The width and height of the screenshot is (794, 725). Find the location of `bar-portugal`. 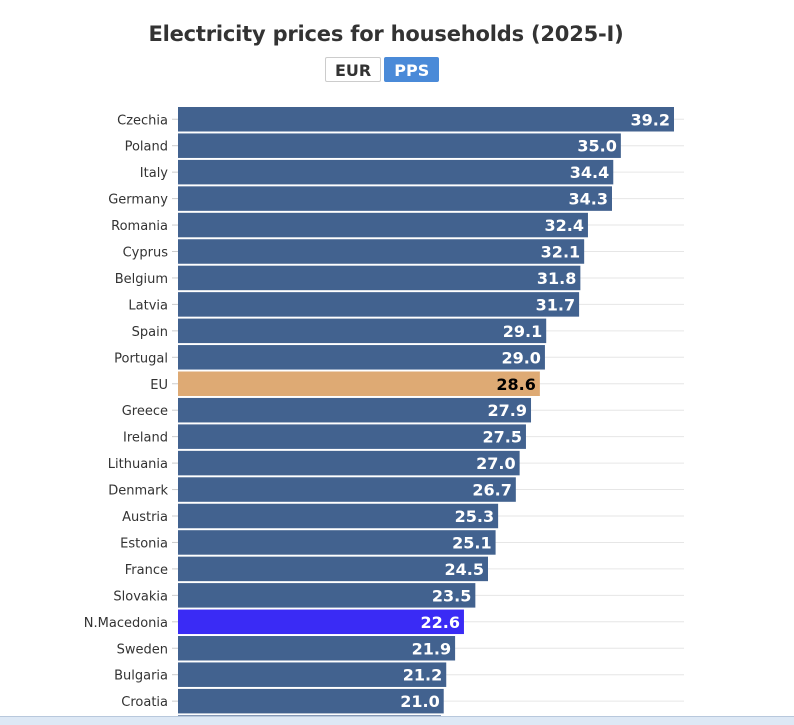

bar-portugal is located at coordinates (361, 357).